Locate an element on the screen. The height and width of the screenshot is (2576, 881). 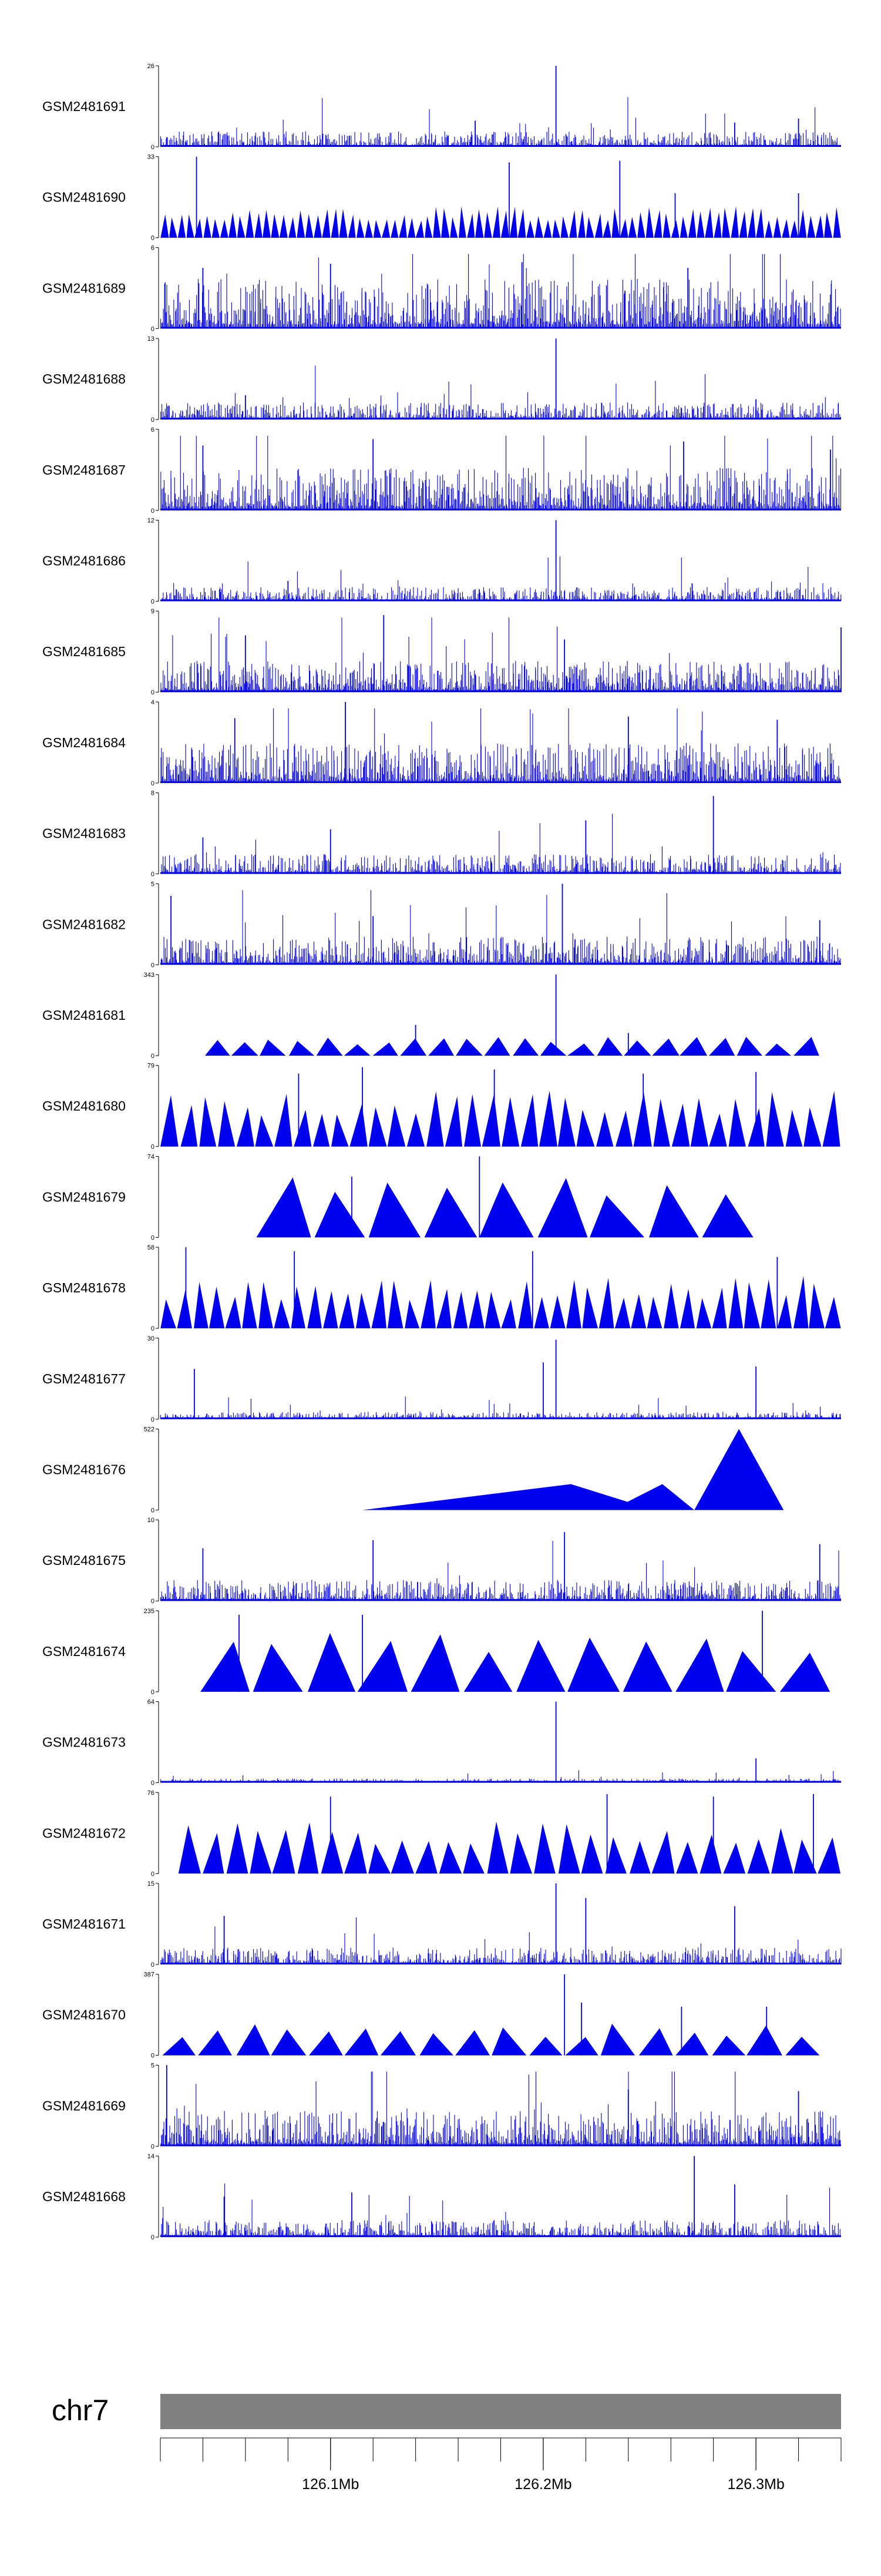
y-max-label: 30 is located at coordinates (150, 1339).